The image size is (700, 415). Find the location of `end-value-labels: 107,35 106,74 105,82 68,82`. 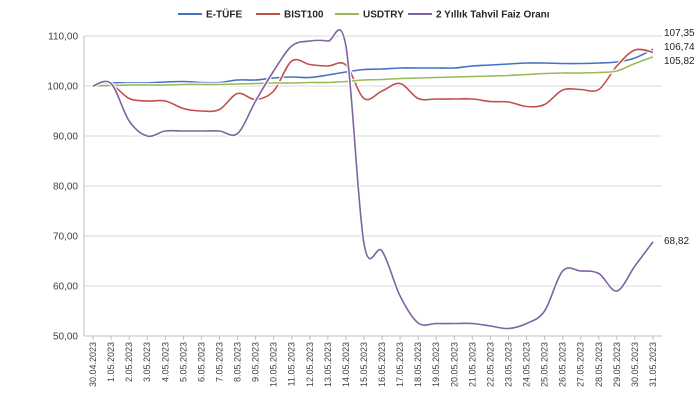

end-value-labels: 107,35 106,74 105,82 68,82 is located at coordinates (679, 137).